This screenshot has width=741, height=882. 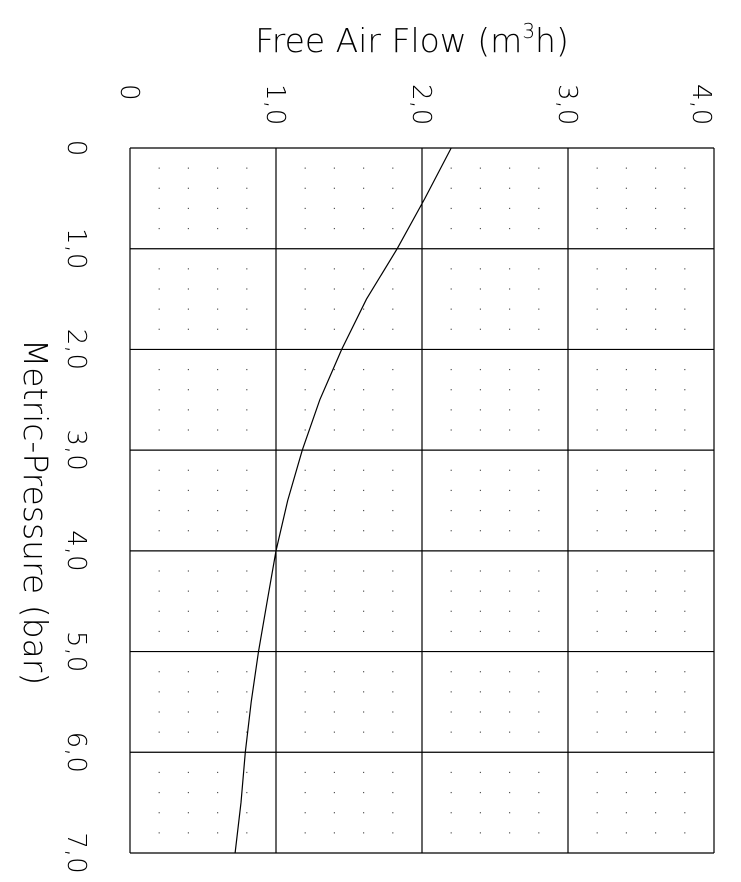 What do you see at coordinates (76, 148) in the screenshot?
I see `pressure-tick-label: 0` at bounding box center [76, 148].